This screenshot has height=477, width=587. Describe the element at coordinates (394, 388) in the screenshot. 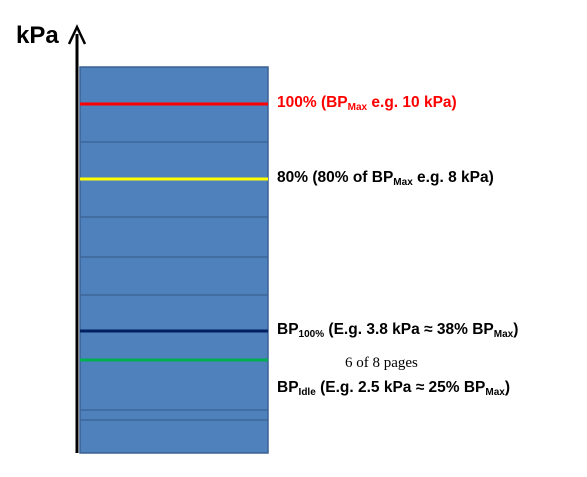

I see `bp-idle-label: BPIdle (E.g. 2.5 kPa ≈ 25% BPMax)` at that location.